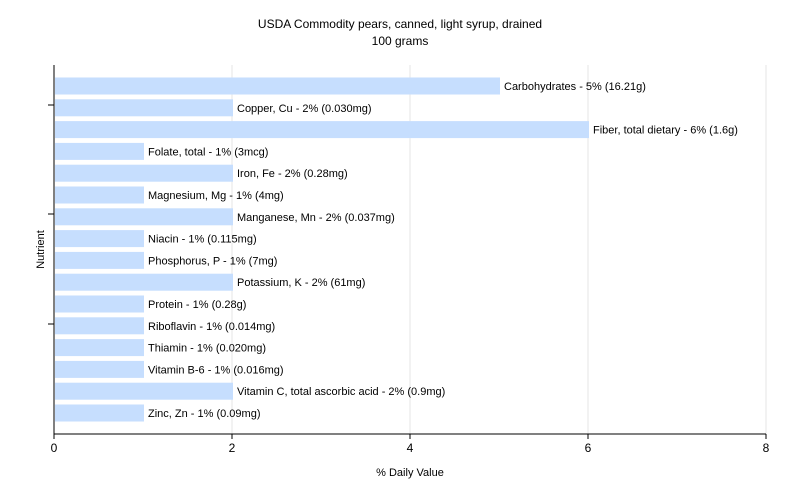 The image size is (800, 500). I want to click on bar-label-0: Carbohydrates - 5% (16.21g), so click(575, 87).